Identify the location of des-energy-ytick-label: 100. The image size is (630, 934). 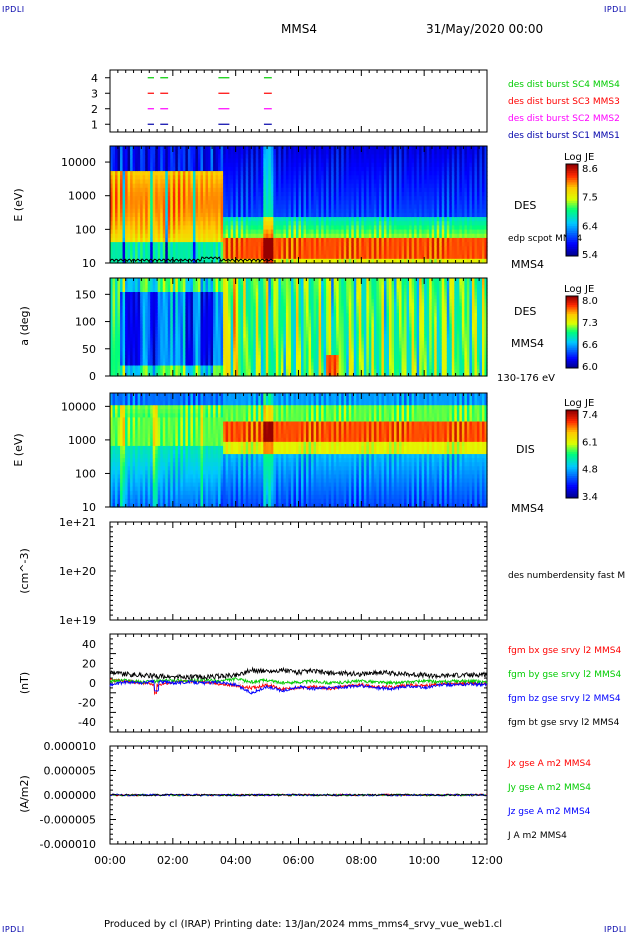
(85, 229).